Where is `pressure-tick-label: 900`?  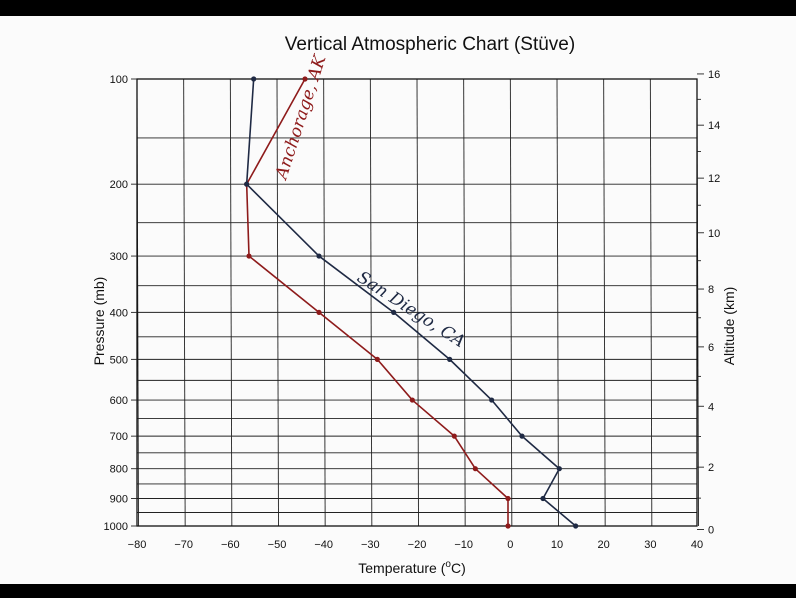
pressure-tick-label: 900 is located at coordinates (119, 499).